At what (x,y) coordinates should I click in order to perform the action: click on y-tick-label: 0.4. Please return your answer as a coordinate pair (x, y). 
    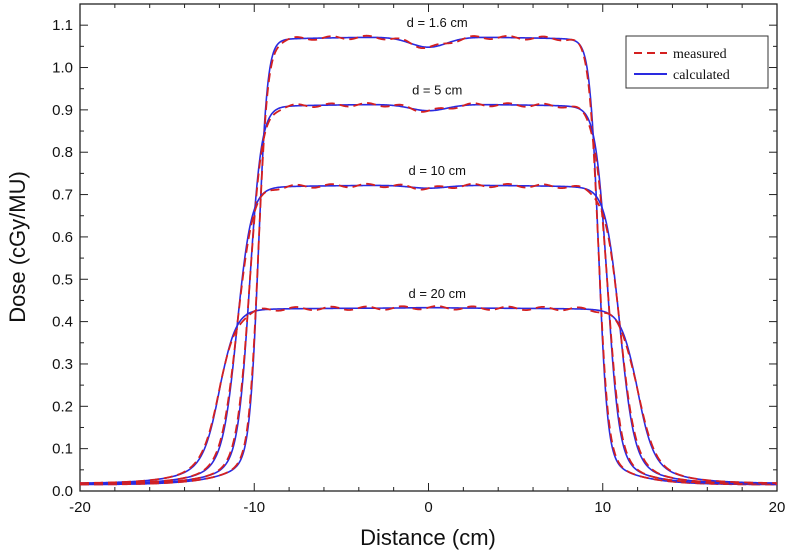
    Looking at the image, I should click on (62, 322).